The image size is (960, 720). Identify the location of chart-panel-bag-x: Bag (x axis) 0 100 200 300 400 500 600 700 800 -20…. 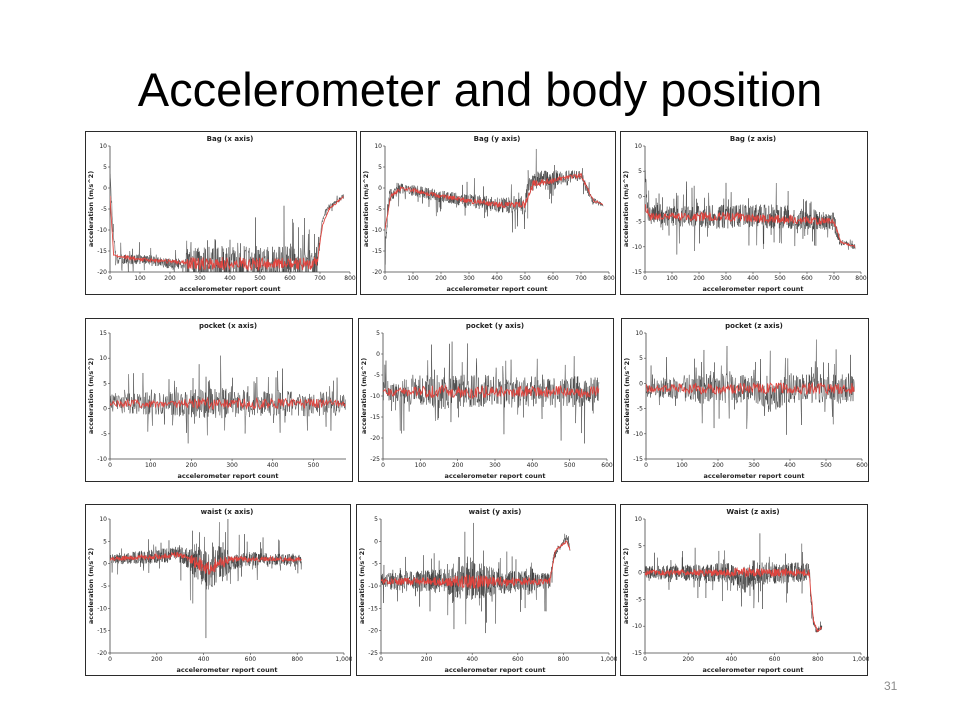
(221, 213).